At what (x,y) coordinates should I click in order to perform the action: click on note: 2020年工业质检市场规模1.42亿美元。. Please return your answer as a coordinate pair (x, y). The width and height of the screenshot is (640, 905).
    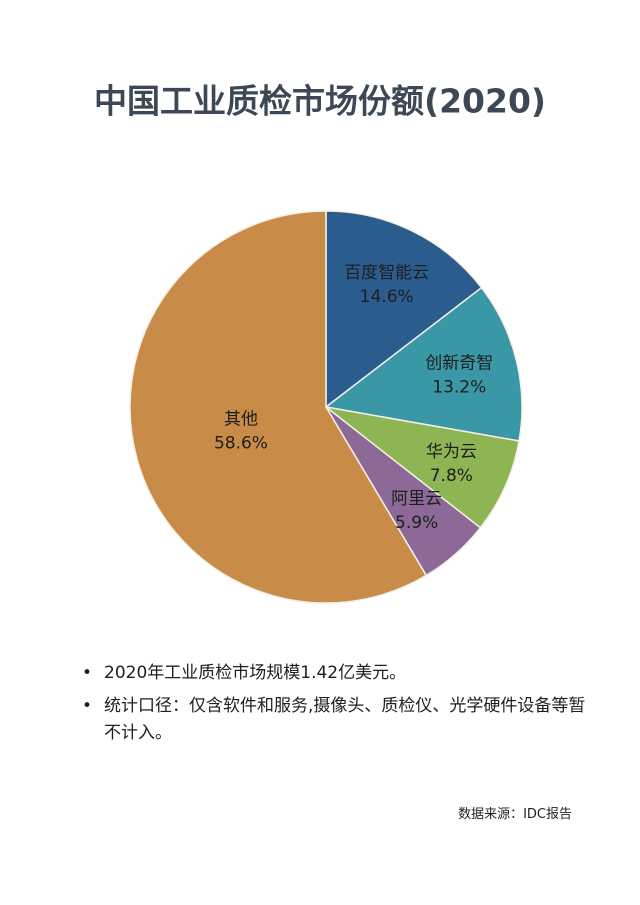
    Looking at the image, I should click on (342, 673).